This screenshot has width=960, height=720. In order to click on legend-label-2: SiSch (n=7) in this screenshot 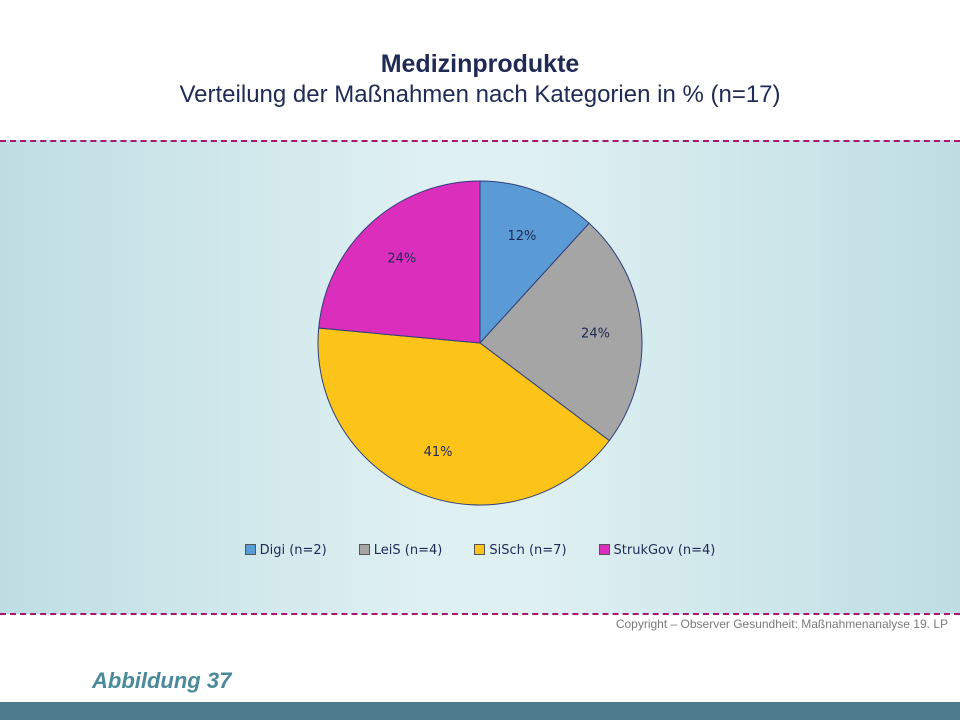, I will do `click(528, 550)`.